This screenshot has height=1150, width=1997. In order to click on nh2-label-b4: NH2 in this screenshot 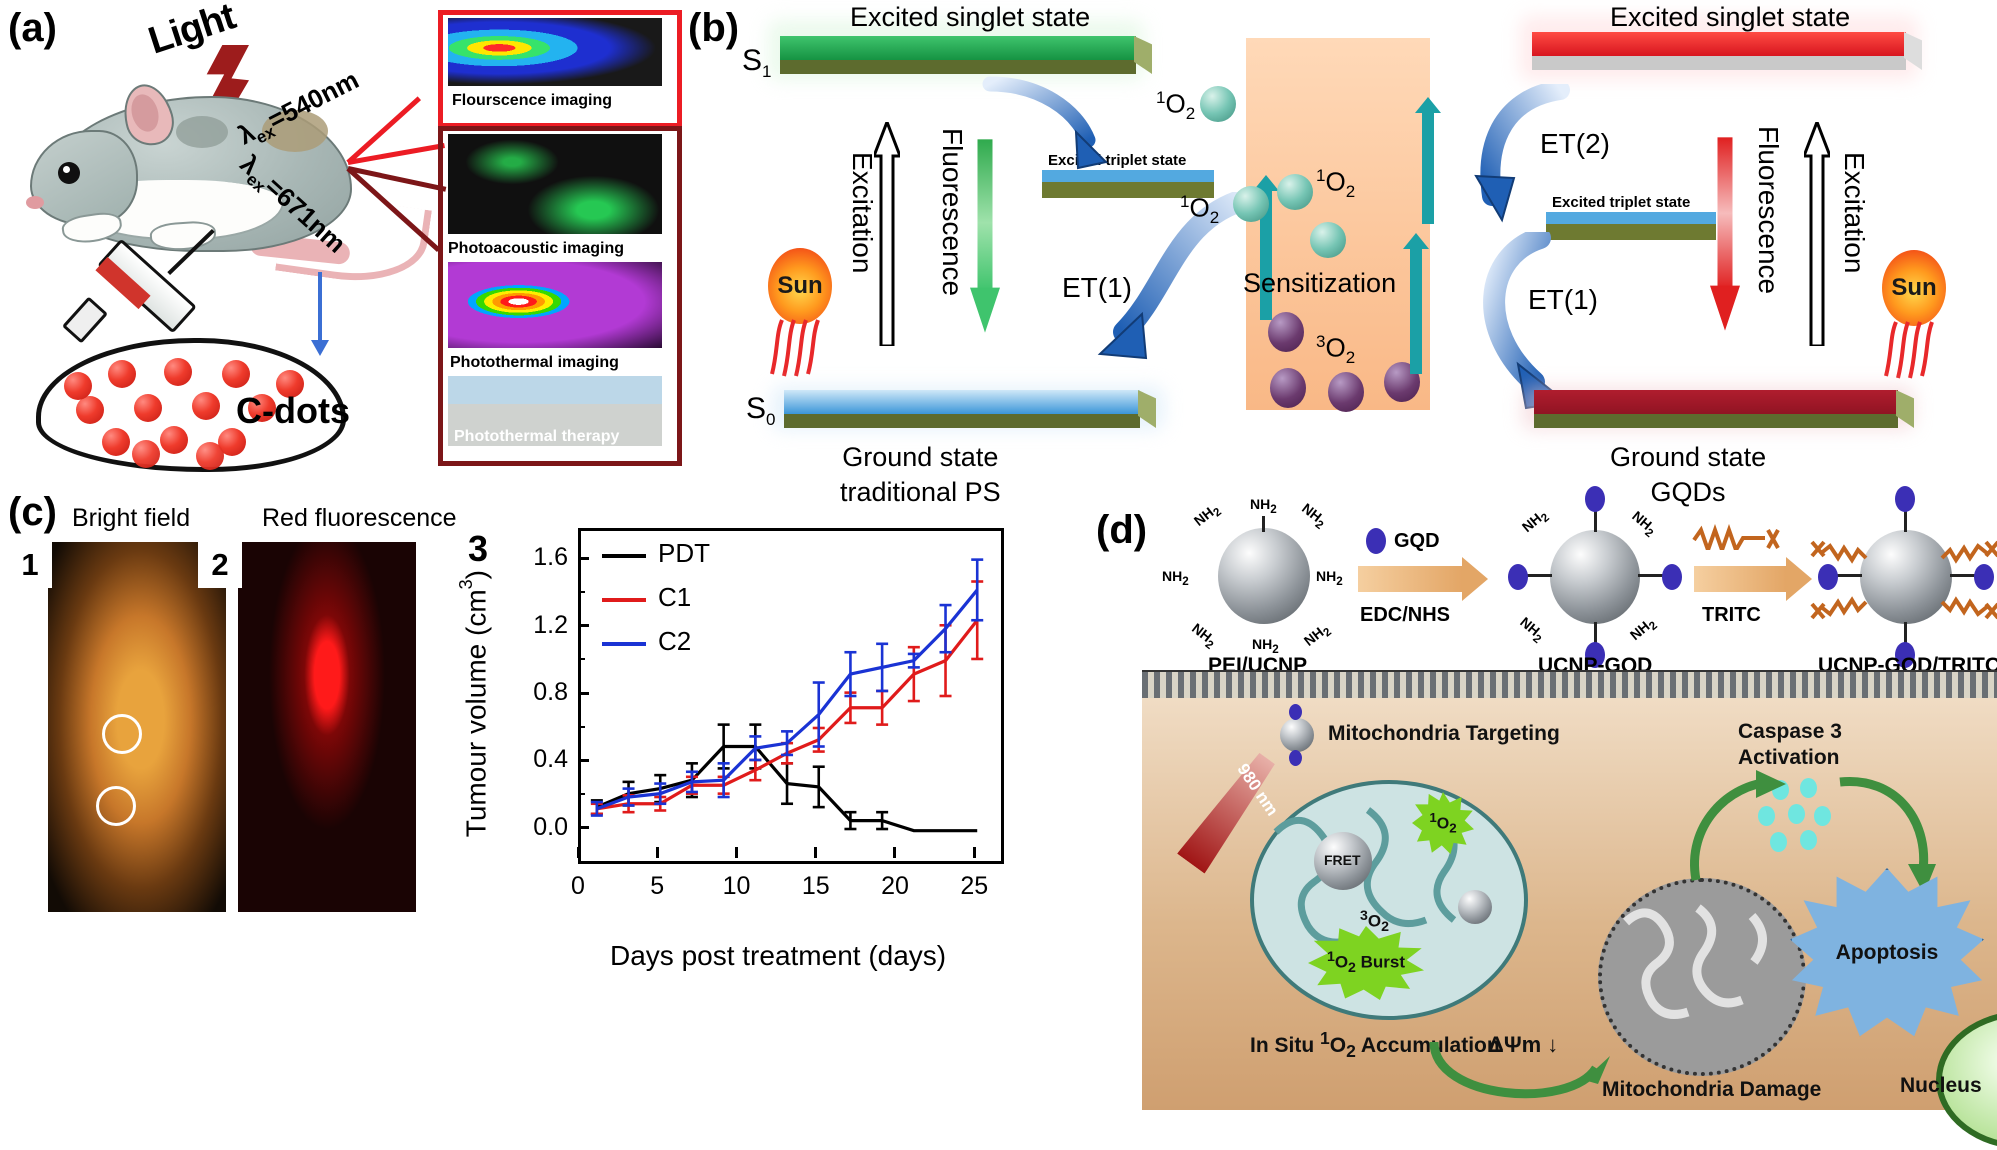, I will do `click(1643, 630)`.